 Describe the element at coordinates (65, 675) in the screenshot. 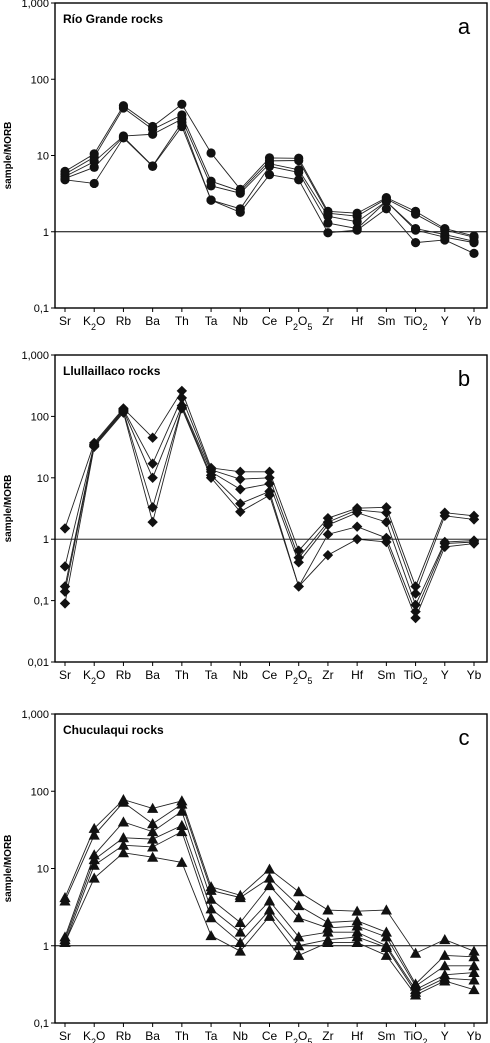

I see `x-tick-label: Sr` at that location.